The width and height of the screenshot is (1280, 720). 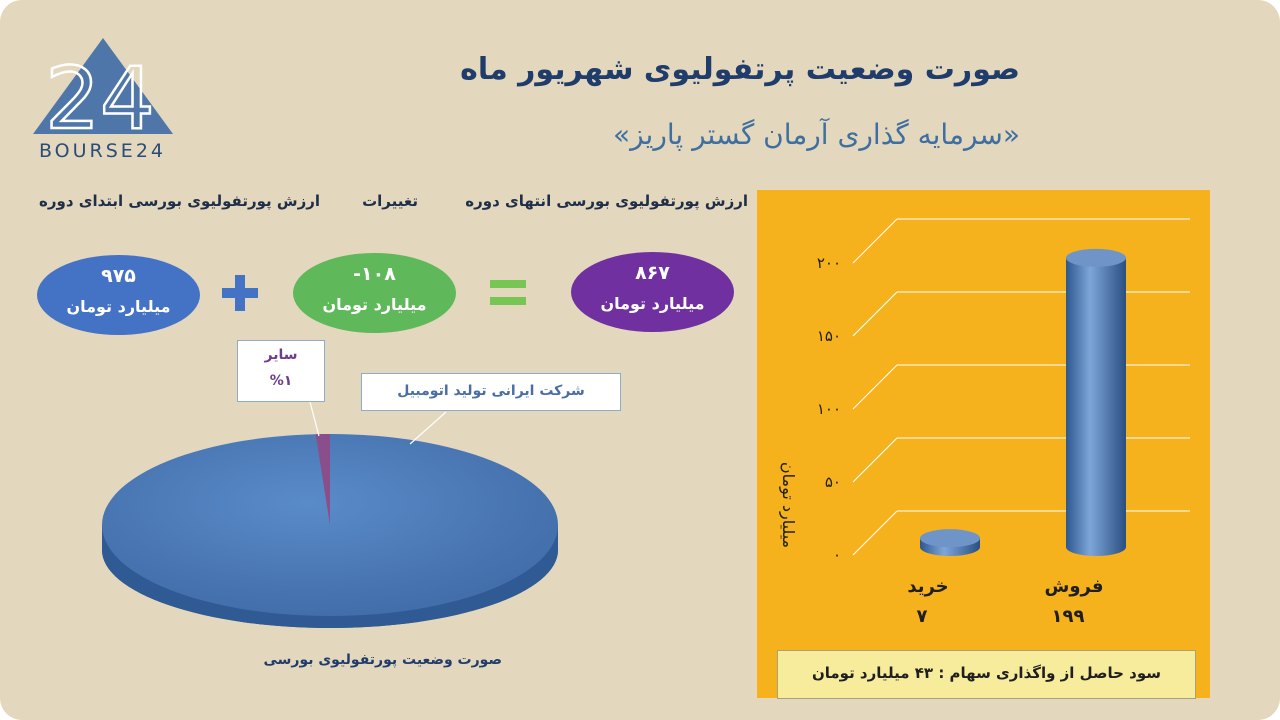 I want to click on other-leader-line, so click(x=314, y=419).